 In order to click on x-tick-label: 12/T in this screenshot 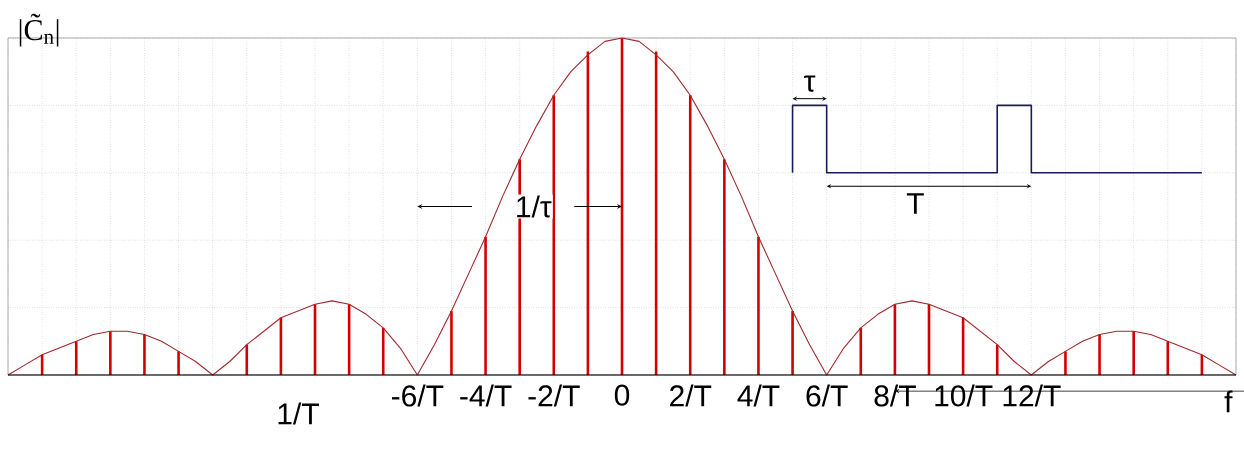, I will do `click(1032, 395)`.